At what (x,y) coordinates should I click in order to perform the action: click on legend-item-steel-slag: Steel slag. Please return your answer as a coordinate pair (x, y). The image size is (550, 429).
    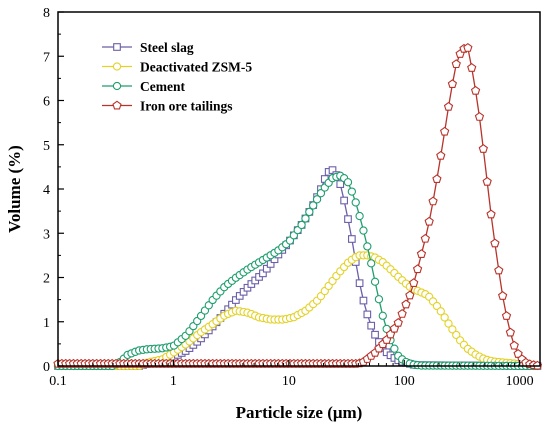
    Looking at the image, I should click on (148, 47).